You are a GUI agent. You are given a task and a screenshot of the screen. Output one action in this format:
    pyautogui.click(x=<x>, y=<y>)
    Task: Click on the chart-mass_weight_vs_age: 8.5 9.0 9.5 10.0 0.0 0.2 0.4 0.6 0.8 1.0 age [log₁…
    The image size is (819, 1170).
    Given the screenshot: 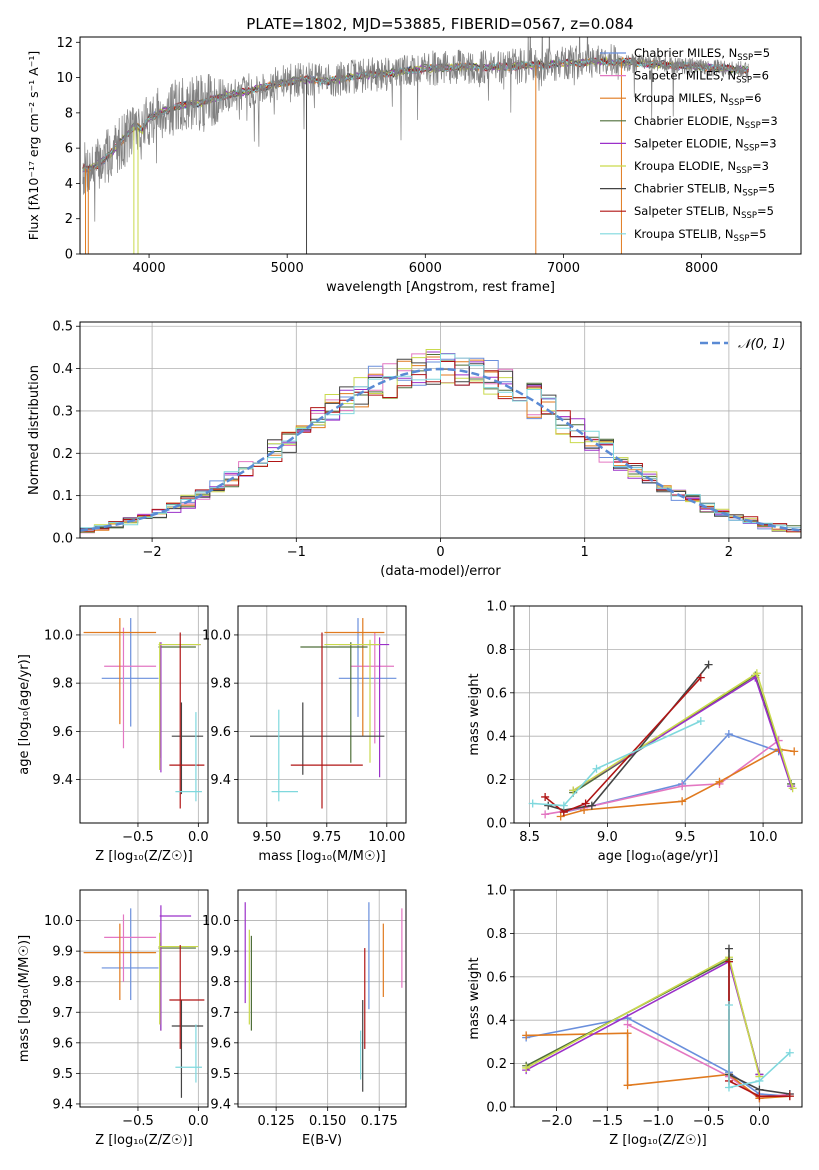 What is the action you would take?
    pyautogui.click(x=635, y=732)
    